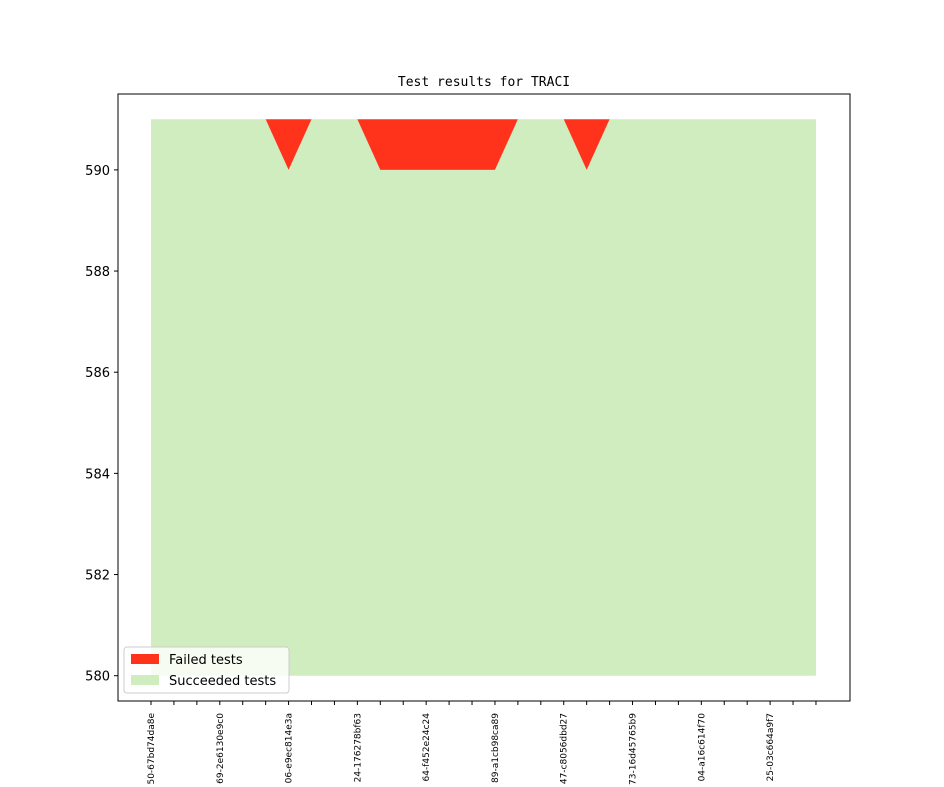  What do you see at coordinates (222, 681) in the screenshot?
I see `legend-label-succeeded: Succeeded tests` at bounding box center [222, 681].